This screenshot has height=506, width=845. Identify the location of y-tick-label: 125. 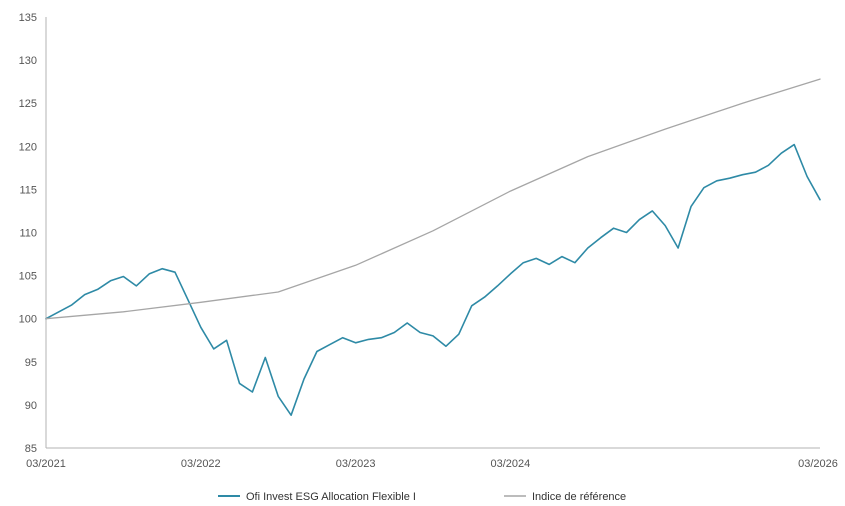
(28, 104).